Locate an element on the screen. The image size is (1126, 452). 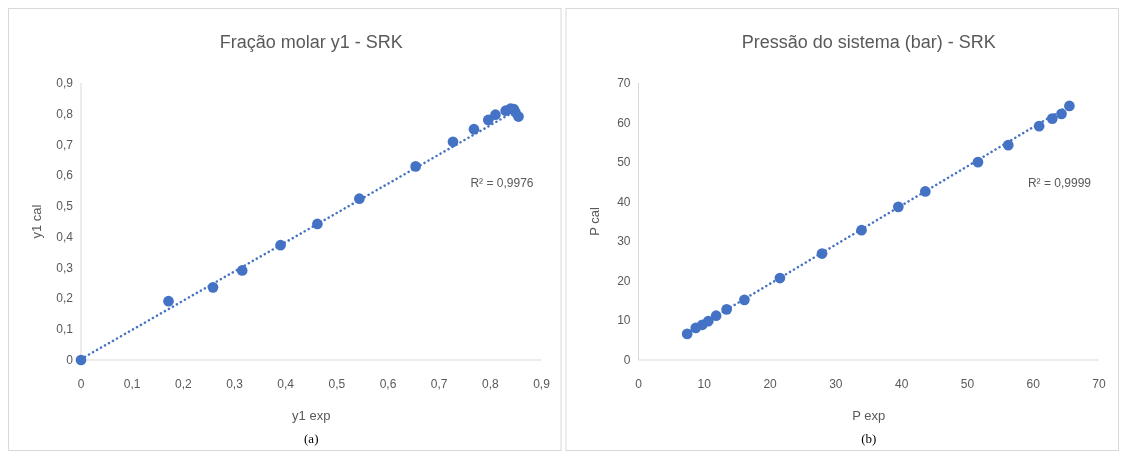
chart-title: Fração molar y1 - SRK is located at coordinates (311, 42).